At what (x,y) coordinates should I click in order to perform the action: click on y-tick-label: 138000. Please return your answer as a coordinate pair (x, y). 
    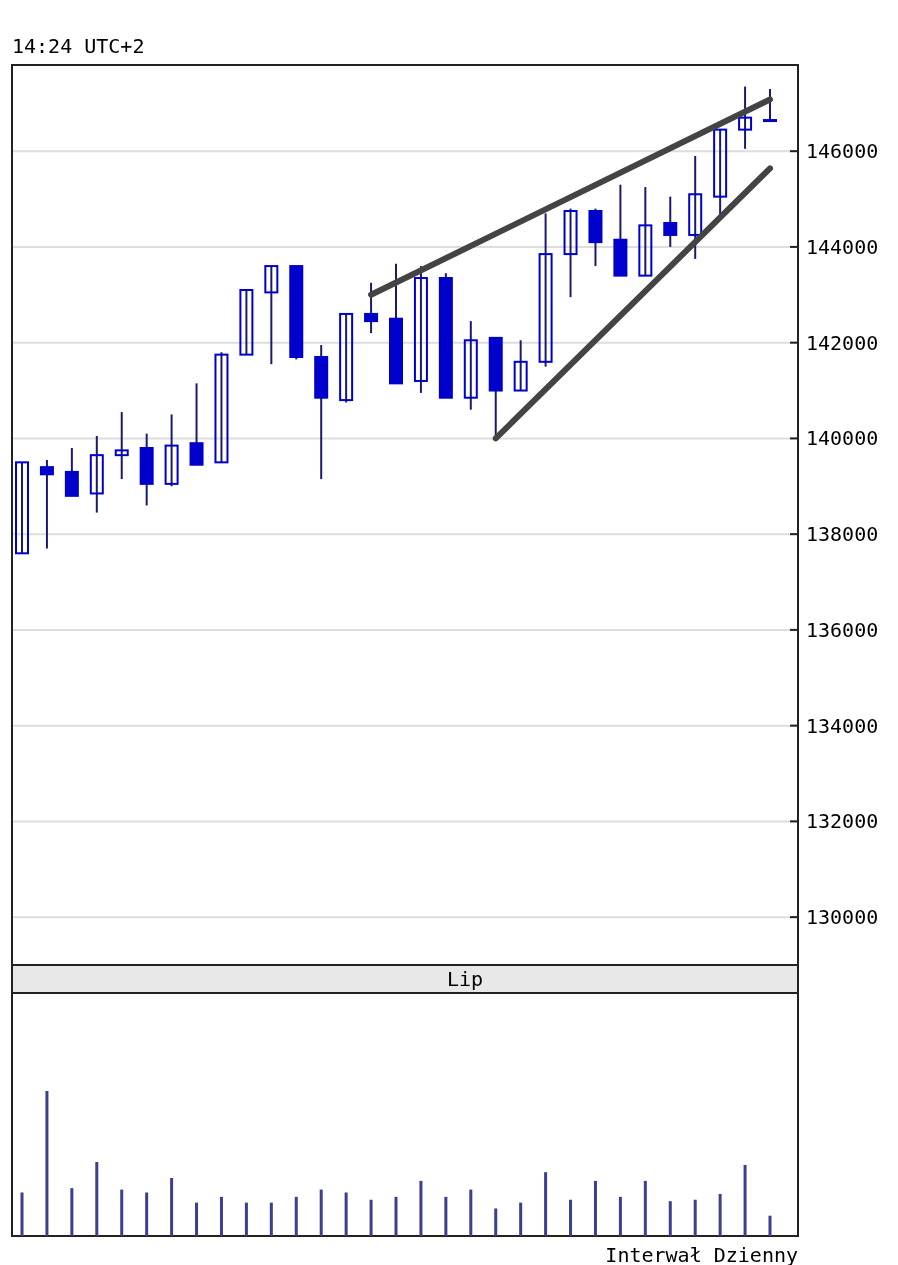
    Looking at the image, I should click on (842, 534).